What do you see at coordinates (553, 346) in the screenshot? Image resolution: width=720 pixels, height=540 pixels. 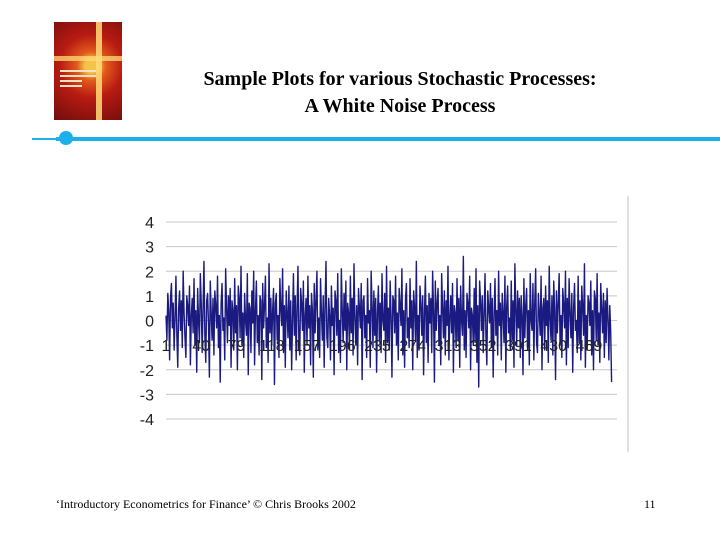 I see `x-tick-label: 430` at bounding box center [553, 346].